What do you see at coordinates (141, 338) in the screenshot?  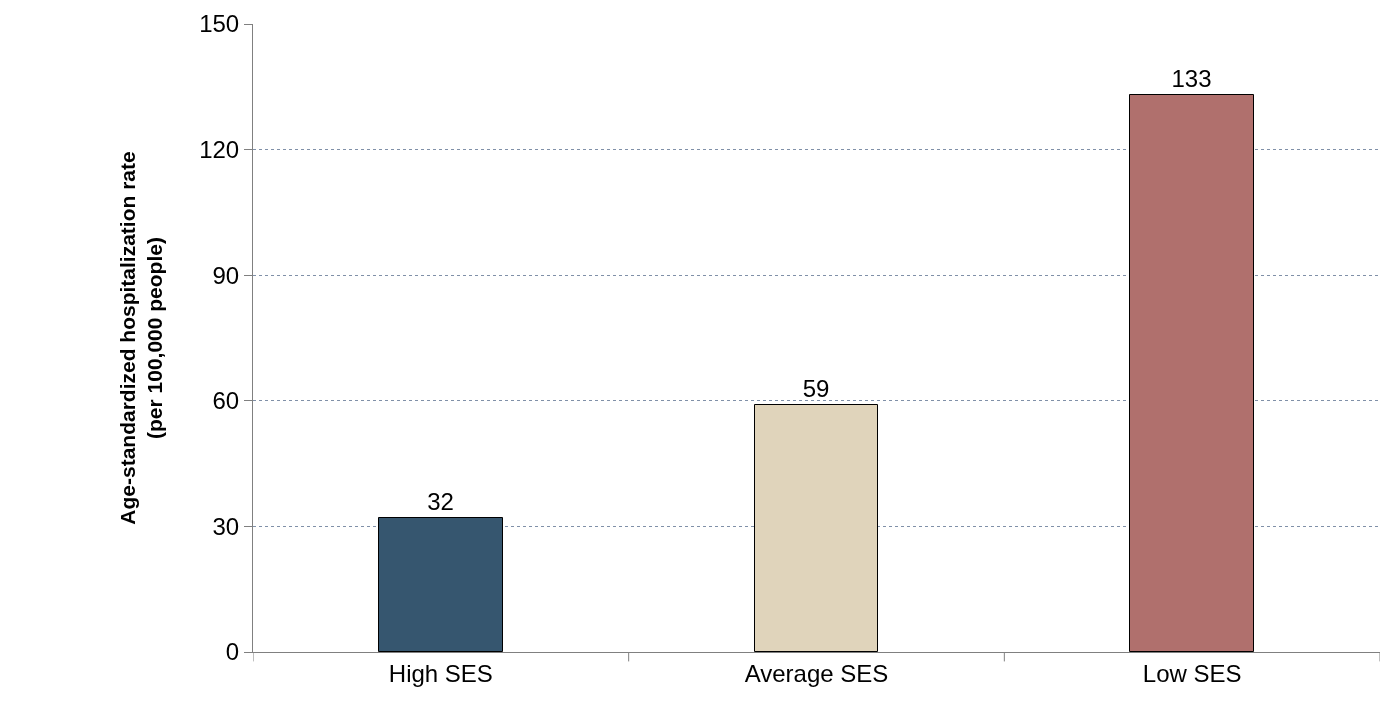 I see `y-axis-title: Age-standardized hospitalization rate (per 100,000 people)` at bounding box center [141, 338].